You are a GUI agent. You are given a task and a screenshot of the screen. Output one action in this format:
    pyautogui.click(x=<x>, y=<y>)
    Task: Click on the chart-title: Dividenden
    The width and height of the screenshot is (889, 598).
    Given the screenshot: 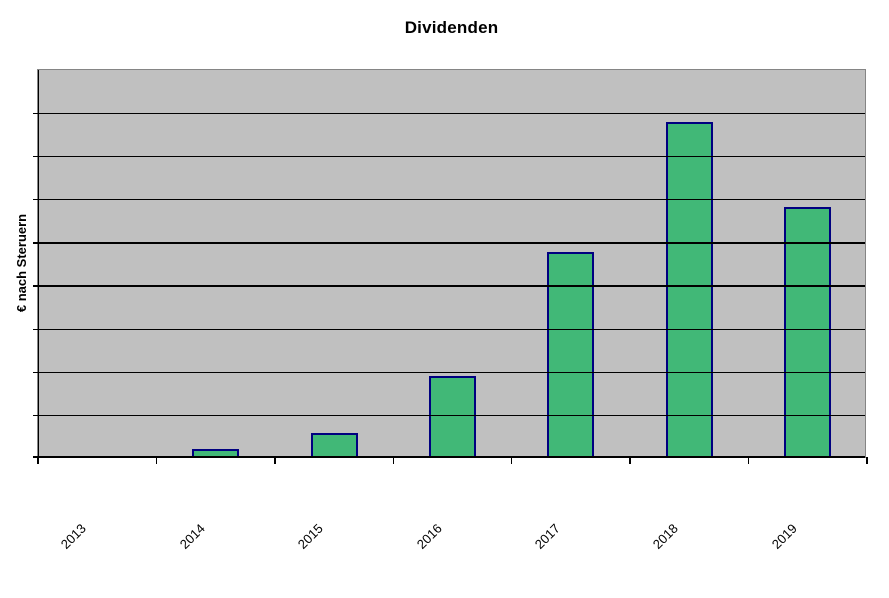 What is the action you would take?
    pyautogui.click(x=451, y=27)
    